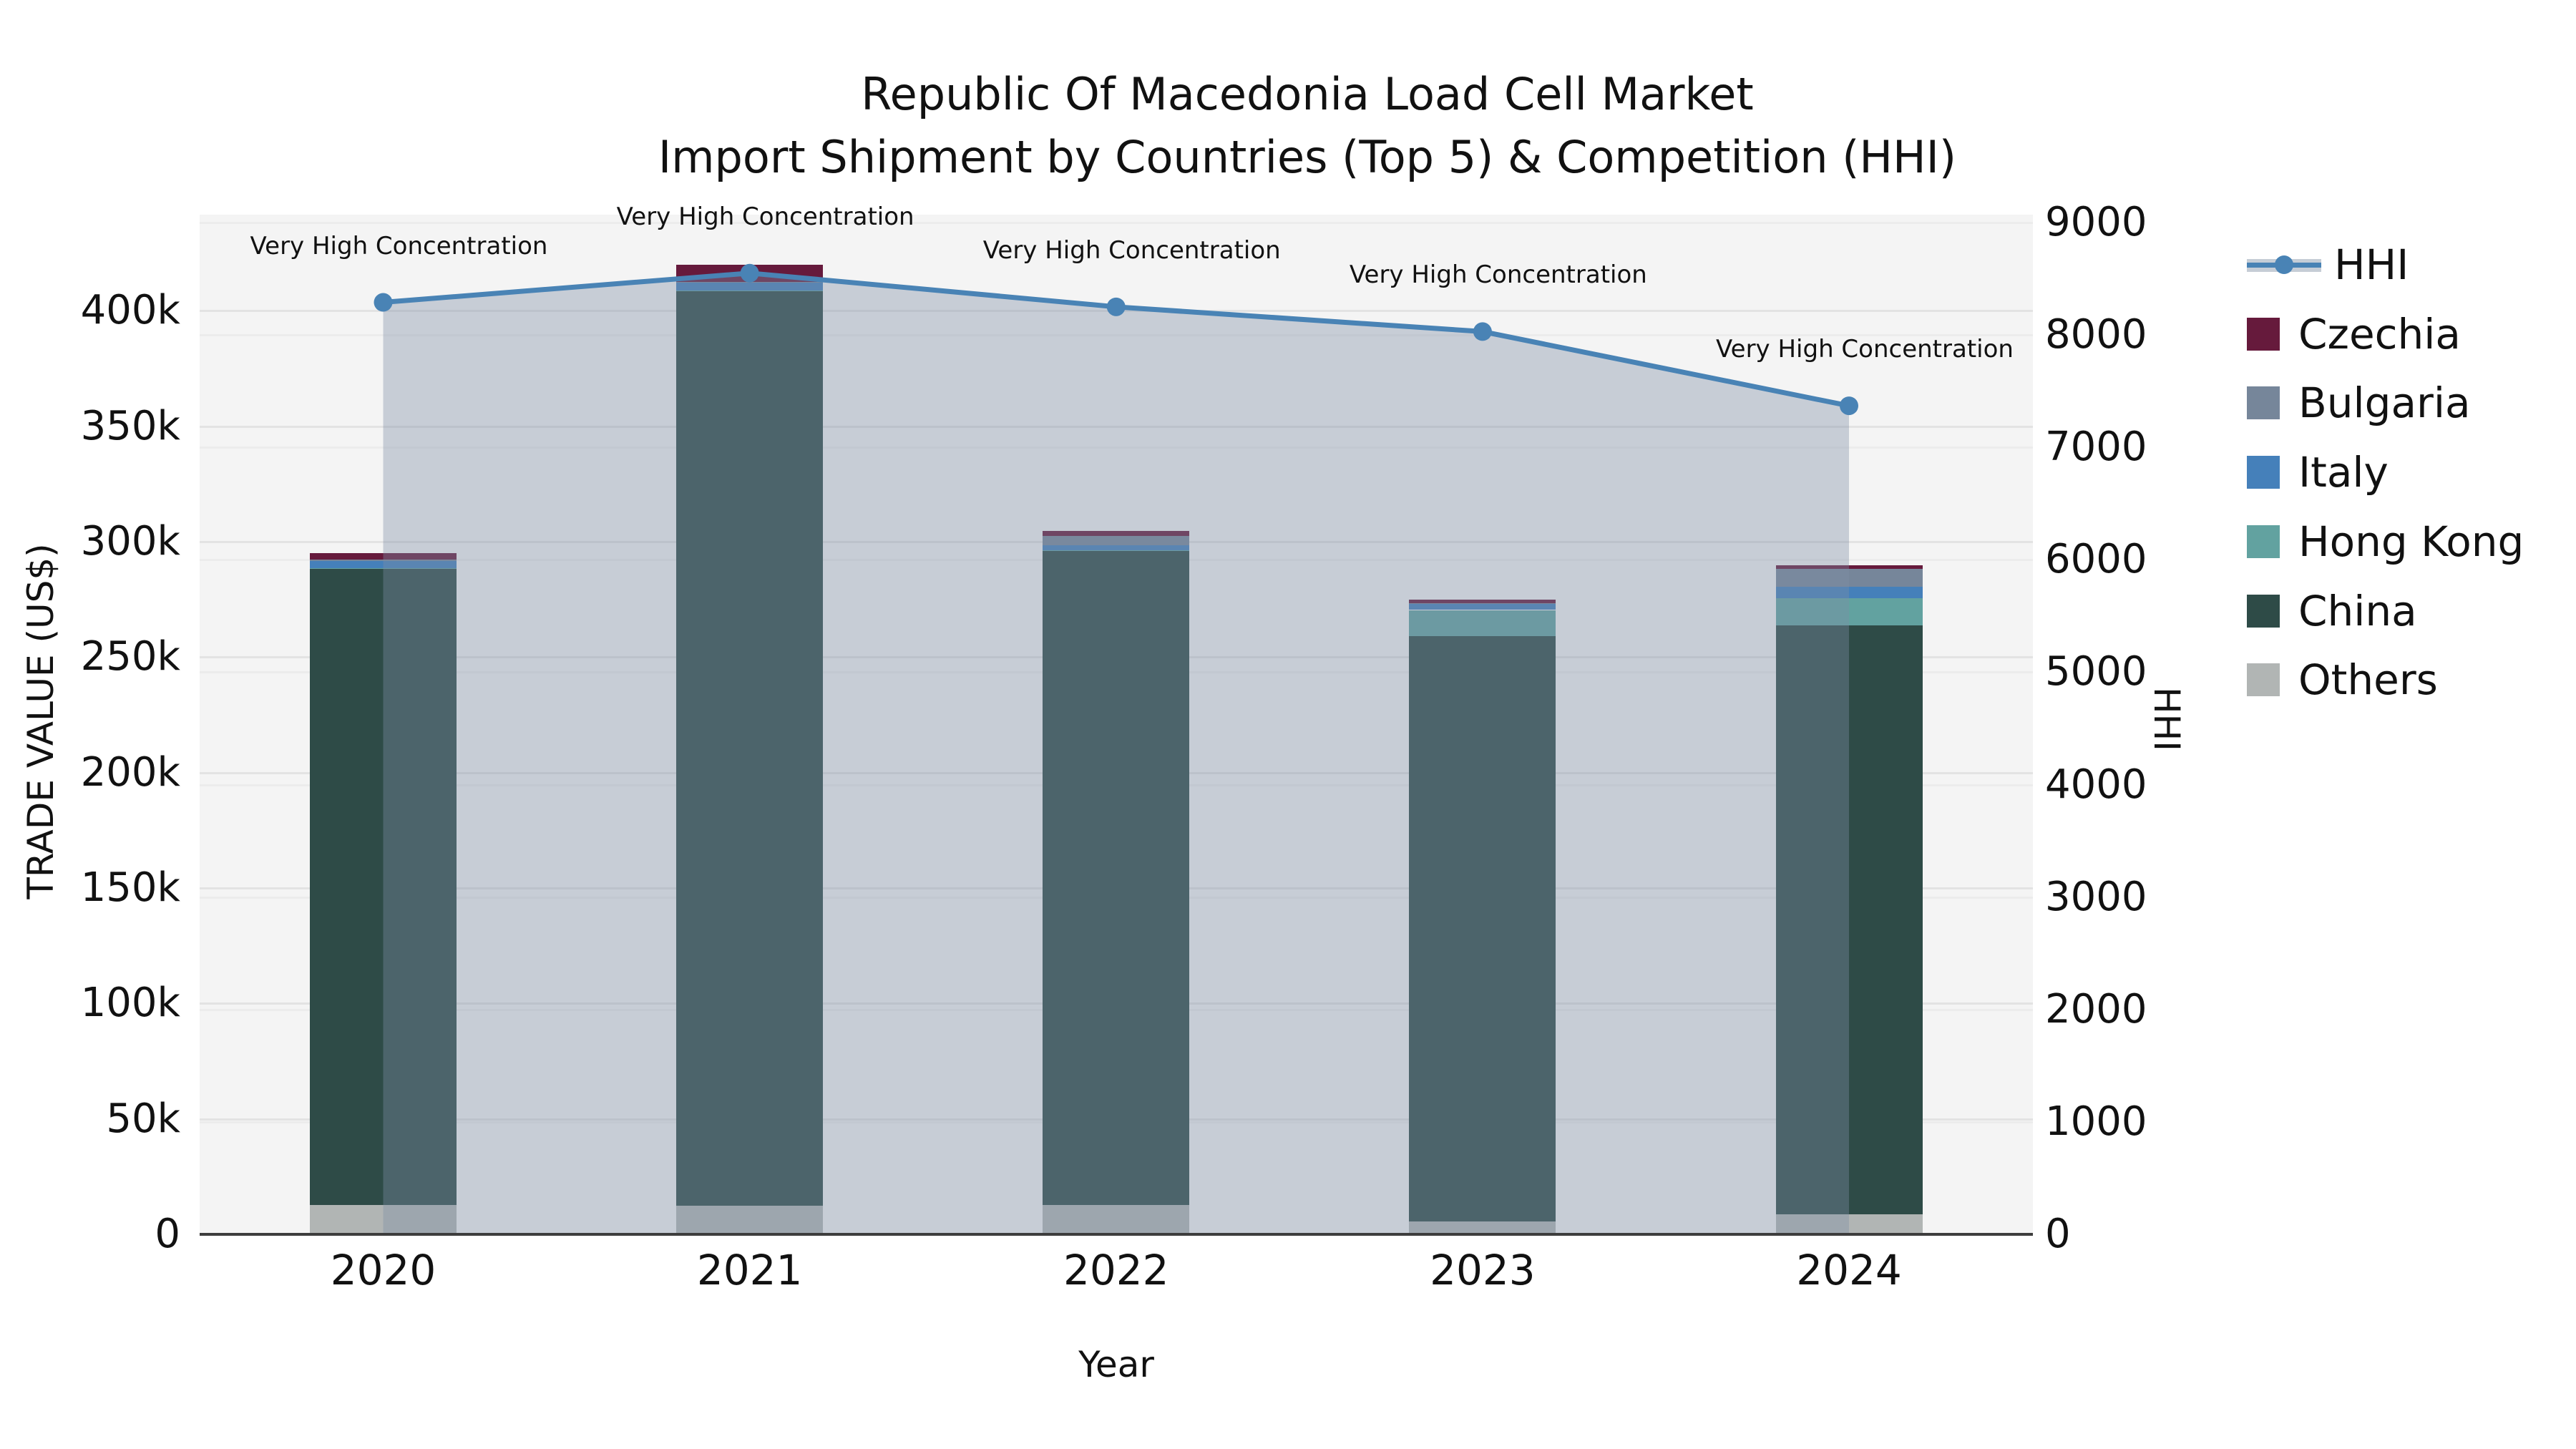 The height and width of the screenshot is (1449, 2576). Describe the element at coordinates (1482, 331) in the screenshot. I see `hhi-marker-2023` at that location.